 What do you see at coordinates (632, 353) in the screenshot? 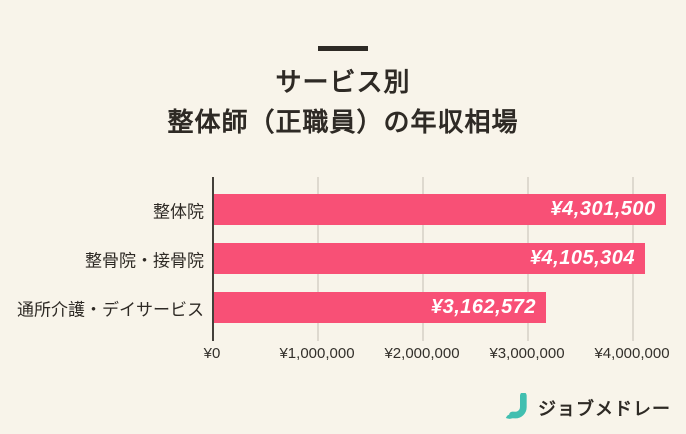
I see `x-tick-label: ¥4,000,000` at bounding box center [632, 353].